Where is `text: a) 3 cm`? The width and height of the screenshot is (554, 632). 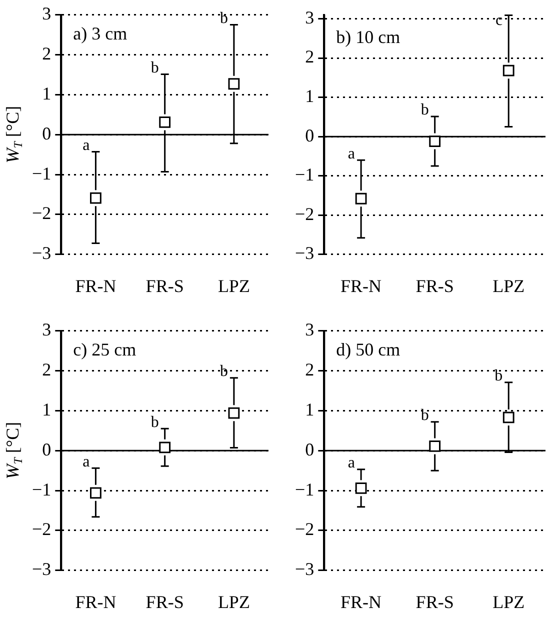
text: a) 3 cm is located at coordinates (100, 34).